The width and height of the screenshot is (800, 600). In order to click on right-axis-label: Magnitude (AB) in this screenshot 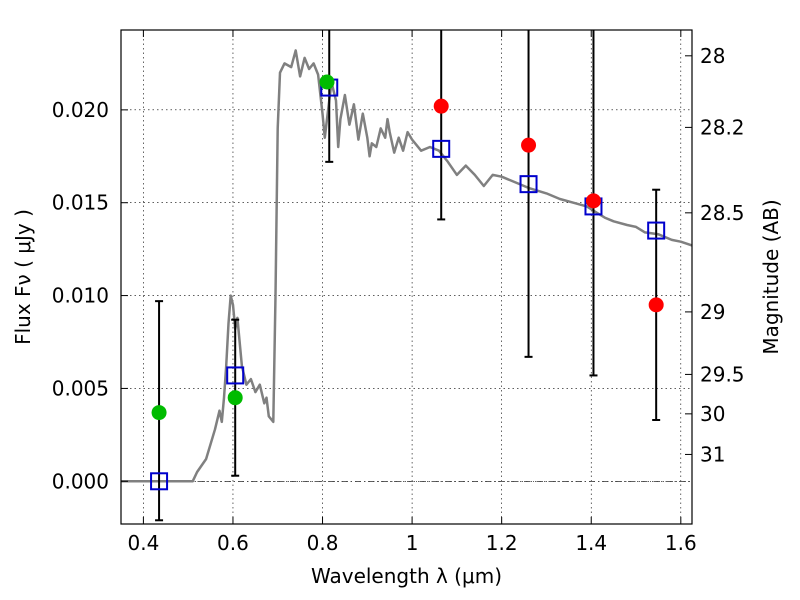, I will do `click(771, 276)`.